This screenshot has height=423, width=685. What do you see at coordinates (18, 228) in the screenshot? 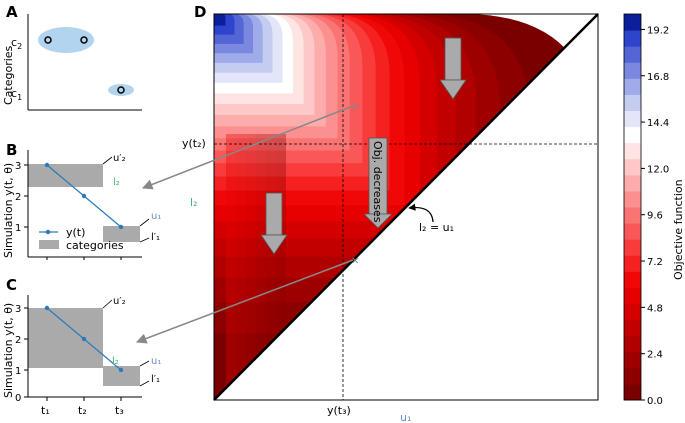
I see `panel-b-ytick-1: 1` at bounding box center [18, 228].